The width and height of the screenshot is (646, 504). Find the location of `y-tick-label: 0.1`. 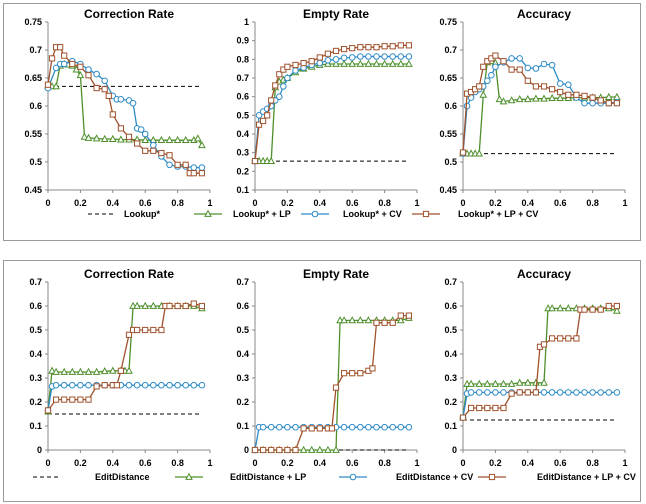

y-tick-label: 0.1 is located at coordinates (35, 426).